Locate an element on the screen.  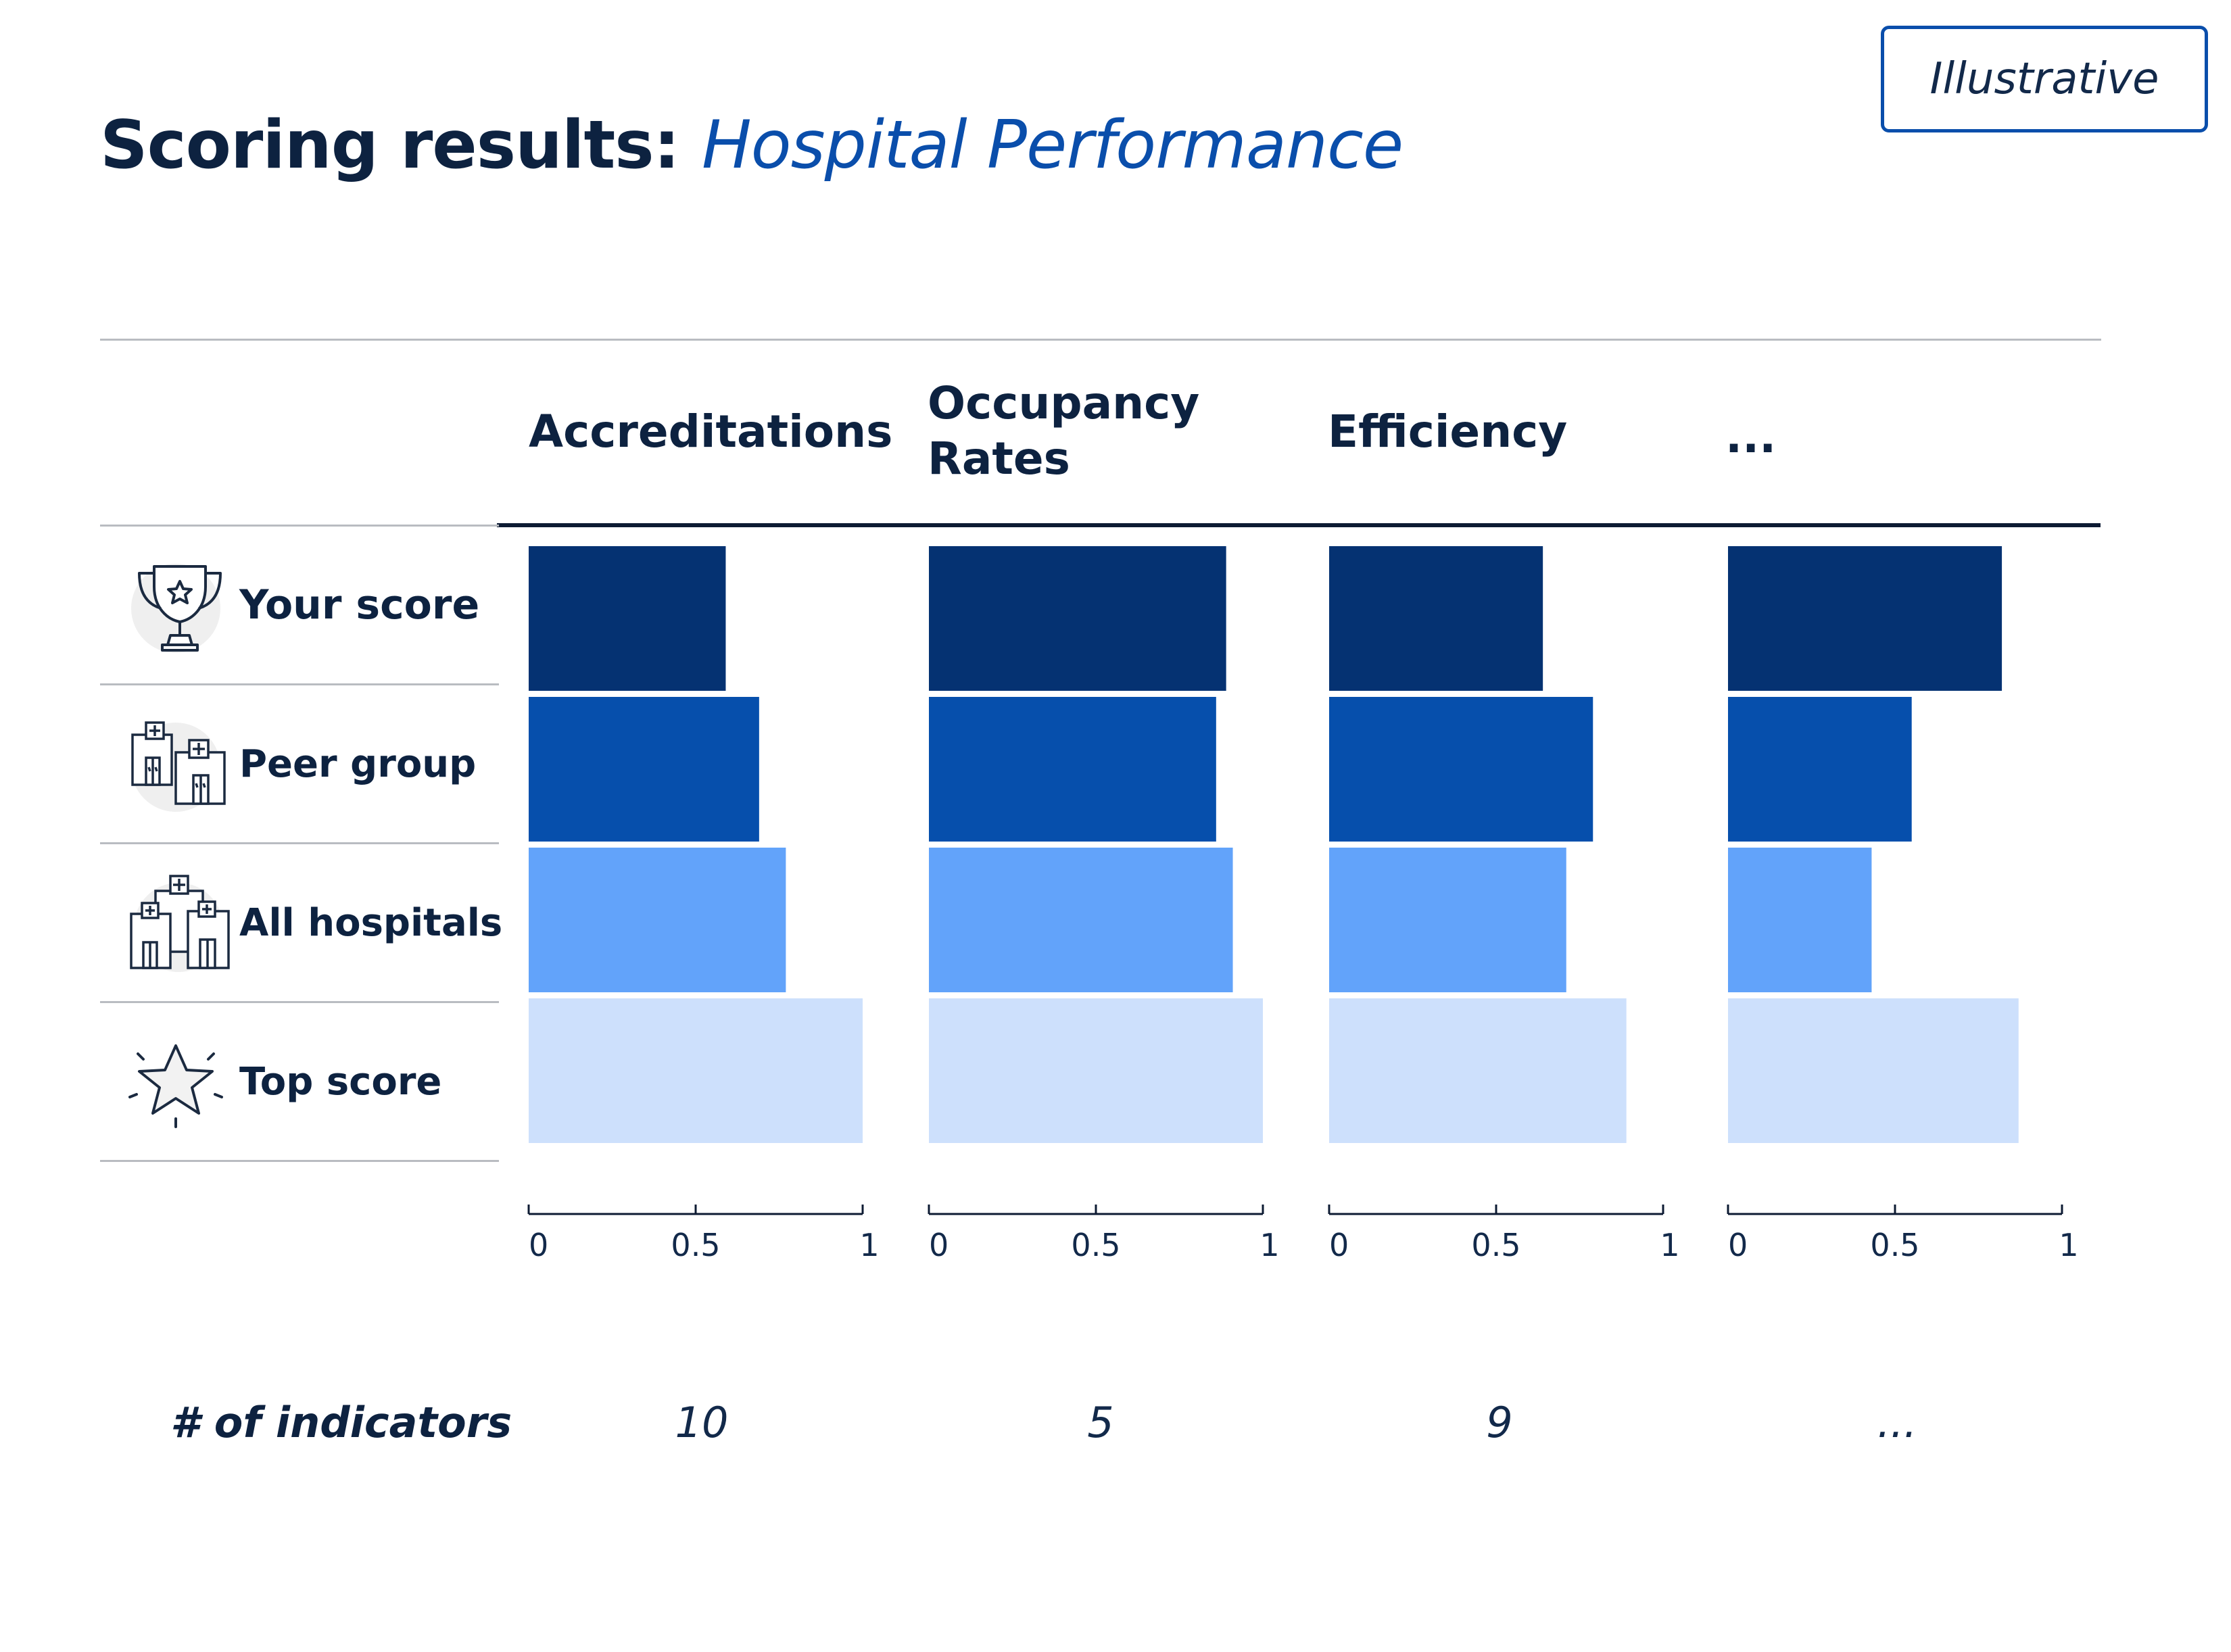
hospital-group-icon is located at coordinates (179, 764).